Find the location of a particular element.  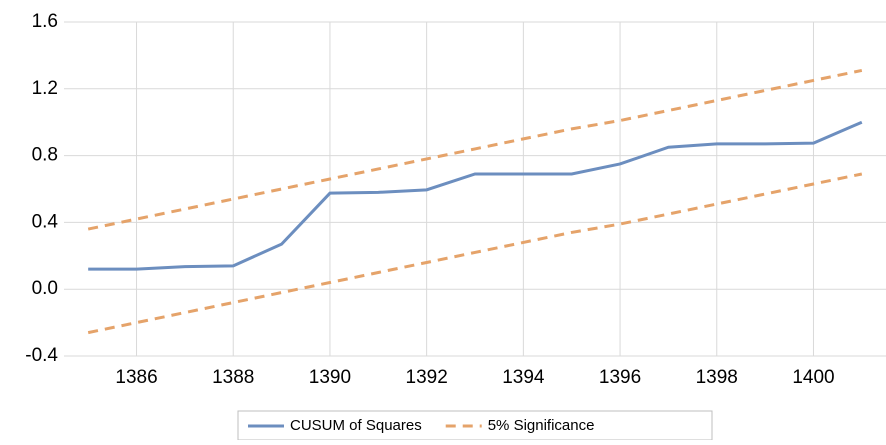

legend-text: CUSUM of Squares is located at coordinates (356, 425).